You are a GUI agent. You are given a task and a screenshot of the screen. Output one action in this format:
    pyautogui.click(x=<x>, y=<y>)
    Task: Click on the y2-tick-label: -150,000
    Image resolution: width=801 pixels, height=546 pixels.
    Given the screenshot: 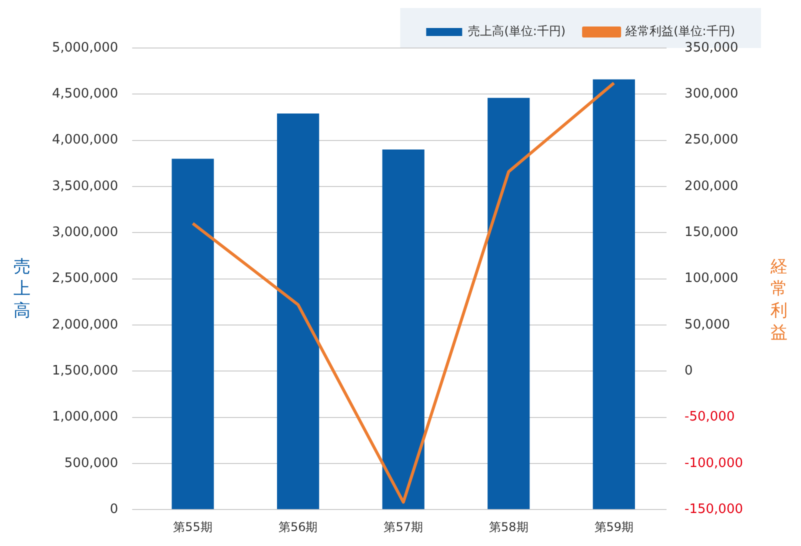 What is the action you would take?
    pyautogui.click(x=714, y=509)
    